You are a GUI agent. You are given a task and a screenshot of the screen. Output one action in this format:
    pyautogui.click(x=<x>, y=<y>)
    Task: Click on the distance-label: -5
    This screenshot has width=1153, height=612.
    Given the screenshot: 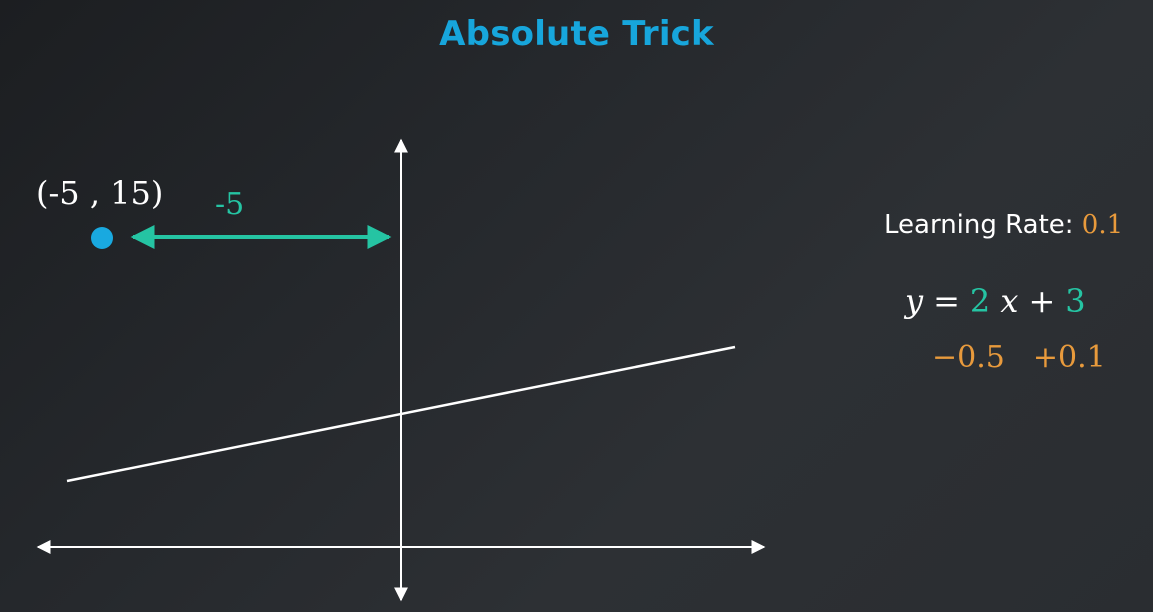 What is the action you would take?
    pyautogui.click(x=229, y=204)
    